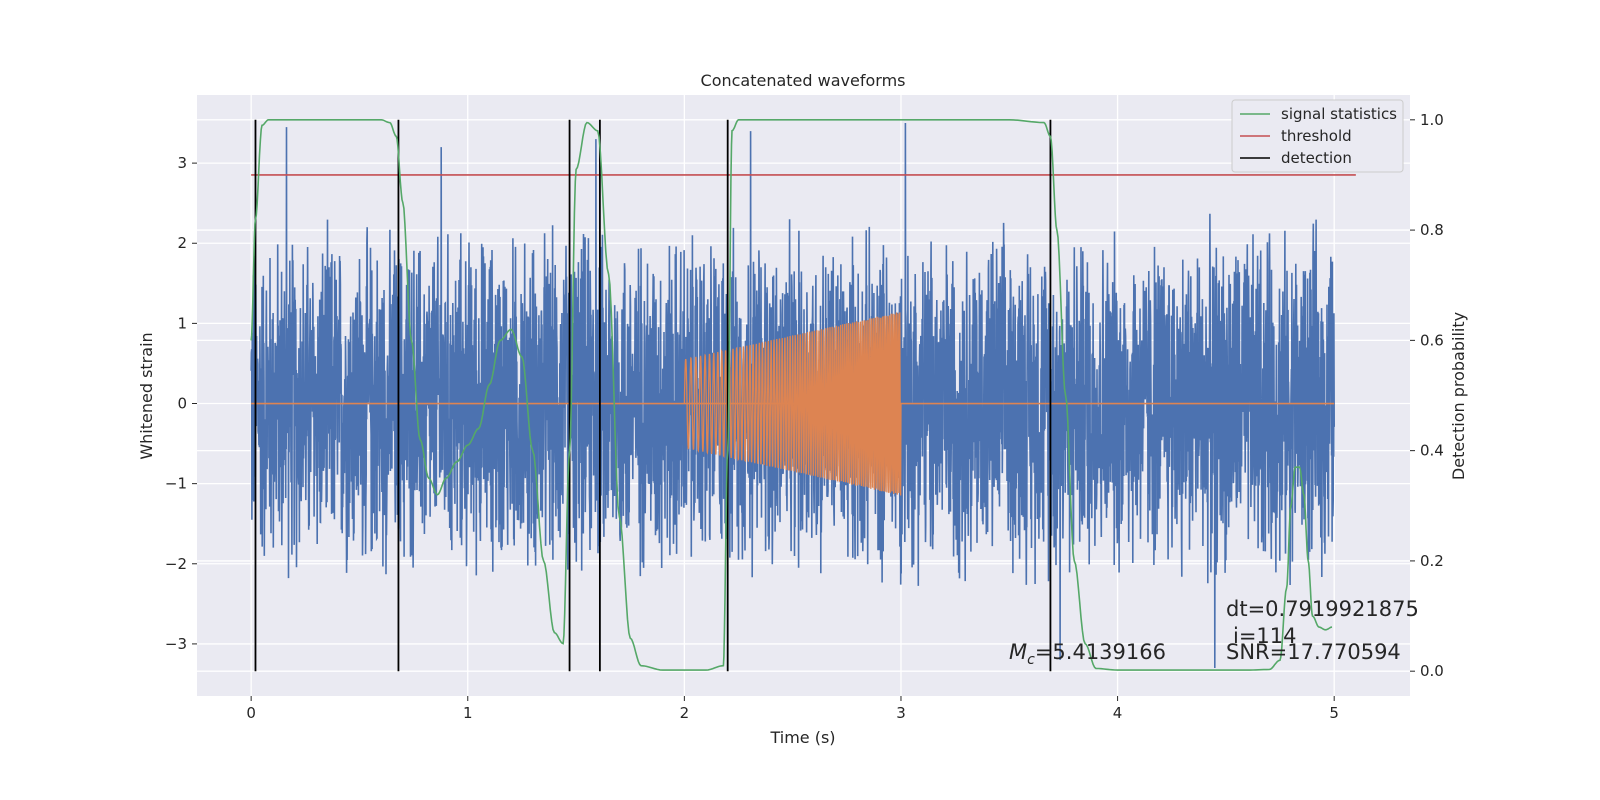 This screenshot has width=1600, height=800. I want to click on y2-tick-label: 0.6, so click(1432, 340).